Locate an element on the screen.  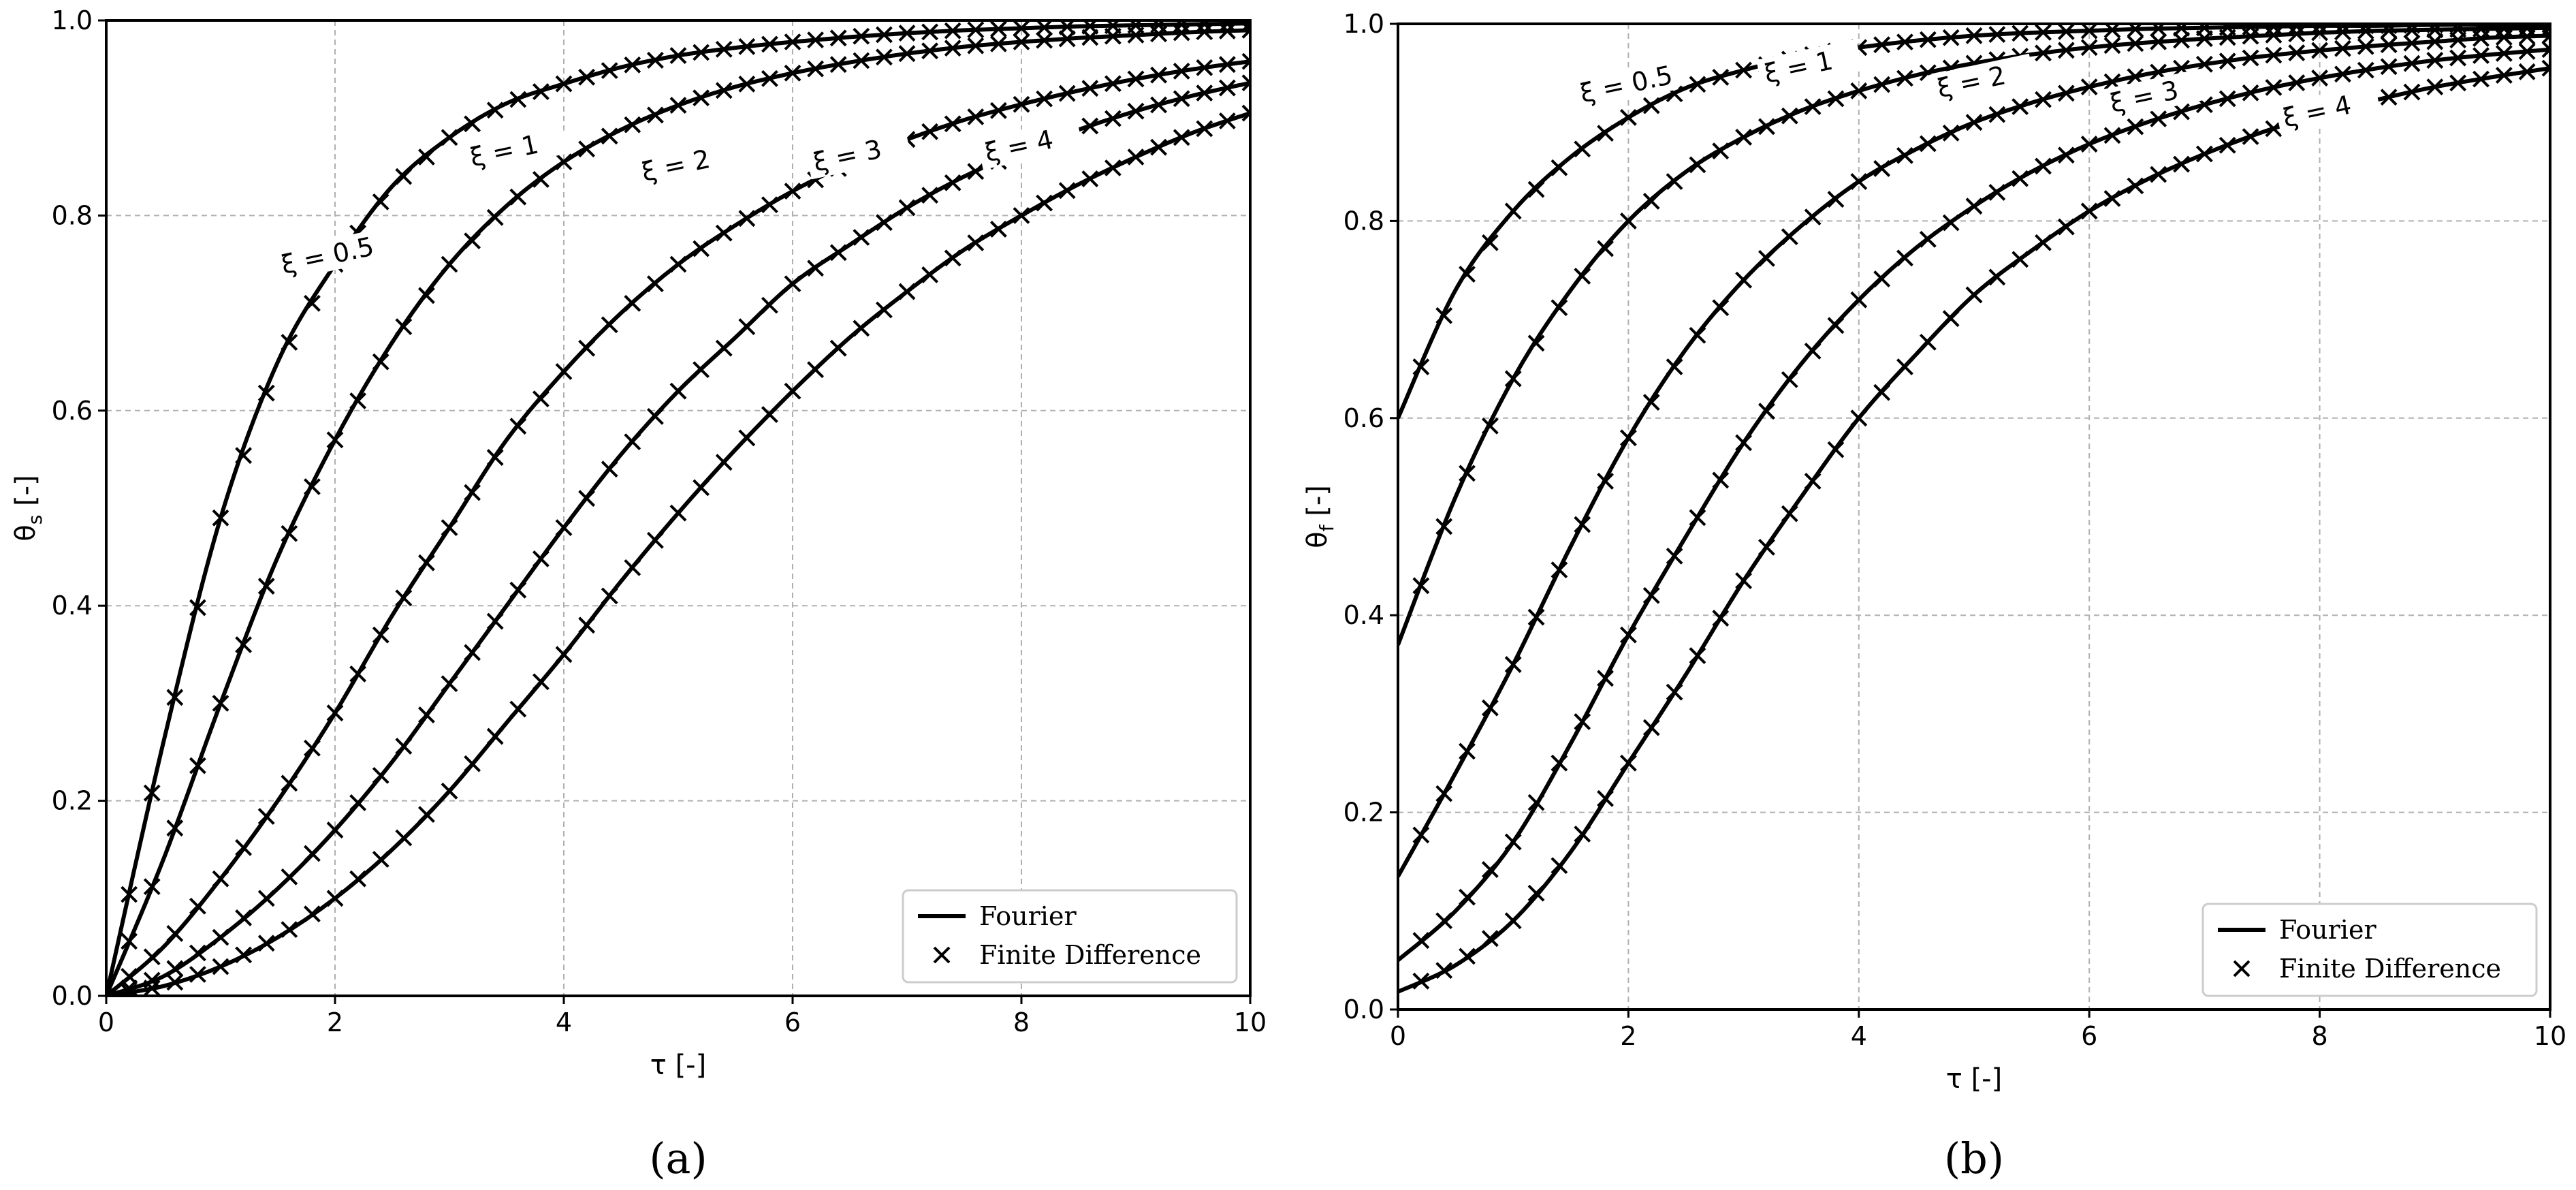
legend-frame is located at coordinates (2369, 950).